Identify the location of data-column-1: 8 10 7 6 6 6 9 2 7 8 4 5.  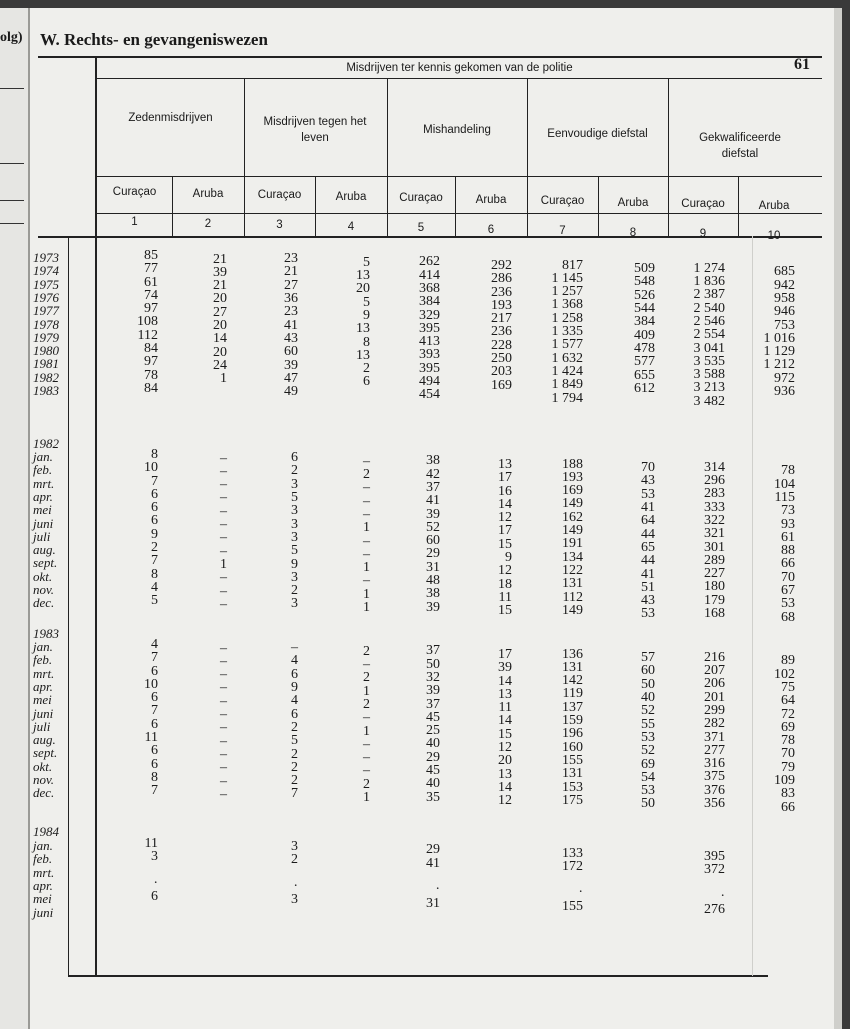
(128, 527).